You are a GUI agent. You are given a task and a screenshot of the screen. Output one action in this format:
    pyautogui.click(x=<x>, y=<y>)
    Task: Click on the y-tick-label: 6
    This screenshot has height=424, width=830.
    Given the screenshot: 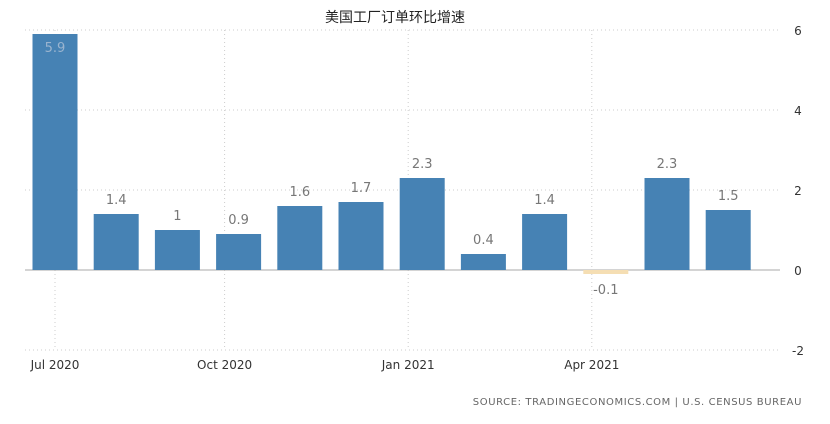 What is the action you would take?
    pyautogui.click(x=798, y=31)
    